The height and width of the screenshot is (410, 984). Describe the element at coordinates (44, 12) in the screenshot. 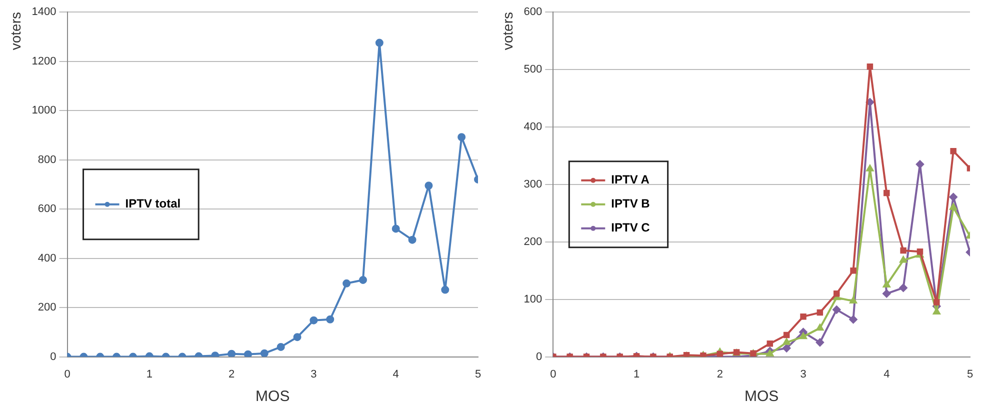

I see `y-tick-label: 1400` at that location.